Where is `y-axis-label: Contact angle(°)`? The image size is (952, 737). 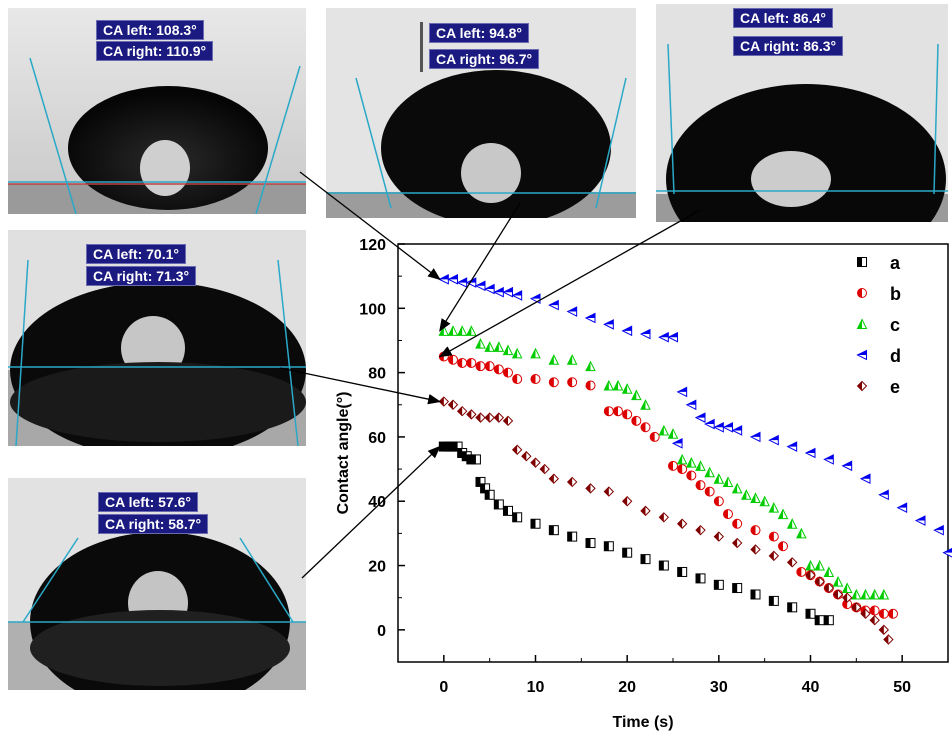
y-axis-label: Contact angle(°) is located at coordinates (343, 453).